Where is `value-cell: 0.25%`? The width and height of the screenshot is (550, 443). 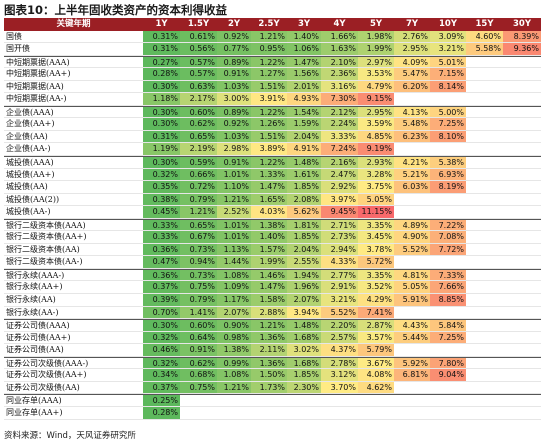
value-cell: 0.25% is located at coordinates (161, 400).